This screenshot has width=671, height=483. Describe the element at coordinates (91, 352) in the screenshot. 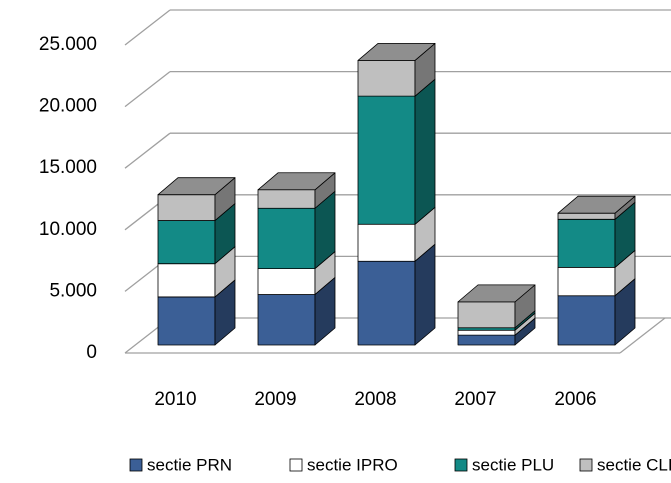

I see `y-tick-label: 0` at that location.